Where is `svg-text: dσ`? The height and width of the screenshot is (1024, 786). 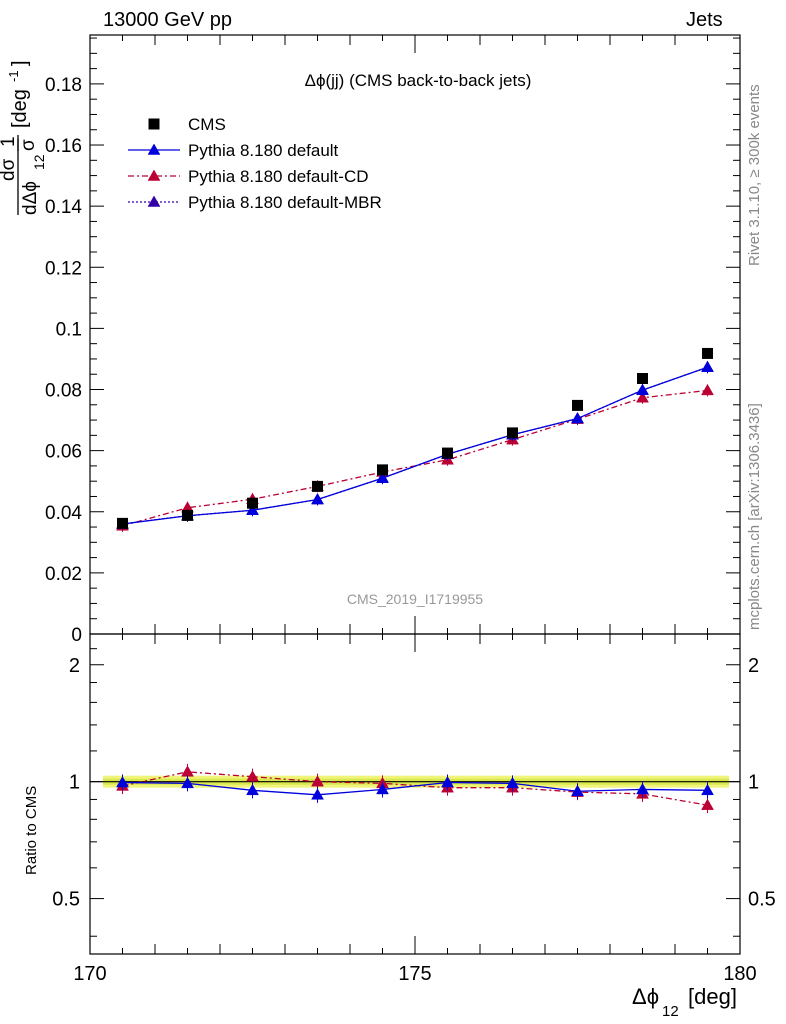 svg-text: dσ is located at coordinates (9, 169).